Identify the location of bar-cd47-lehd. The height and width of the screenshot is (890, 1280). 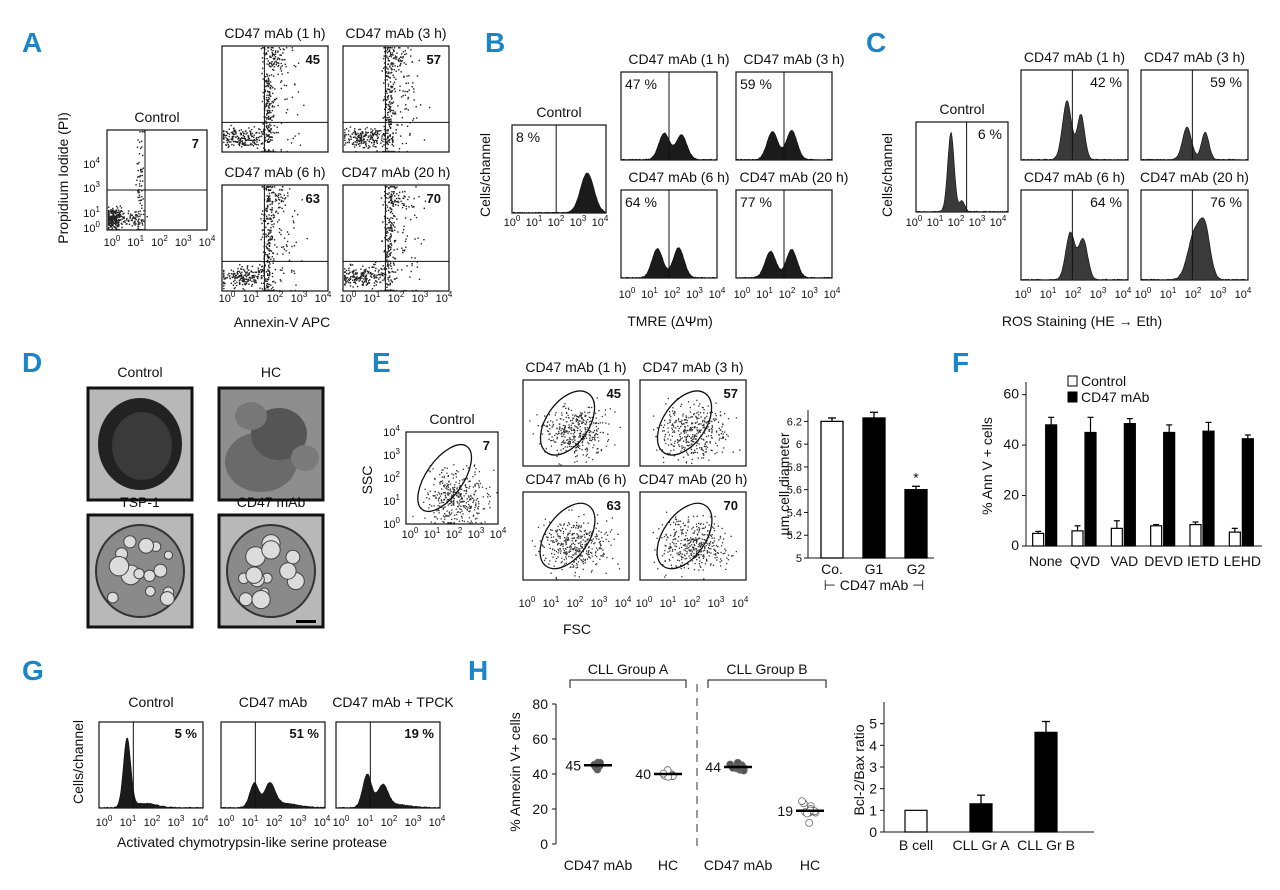
(1247, 492).